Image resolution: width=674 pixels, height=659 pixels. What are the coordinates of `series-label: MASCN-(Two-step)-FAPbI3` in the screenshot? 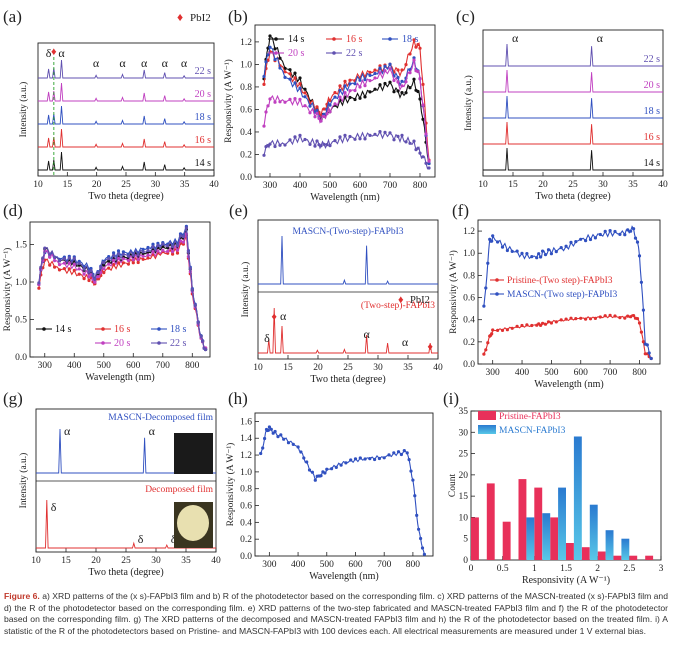 It's located at (347, 231).